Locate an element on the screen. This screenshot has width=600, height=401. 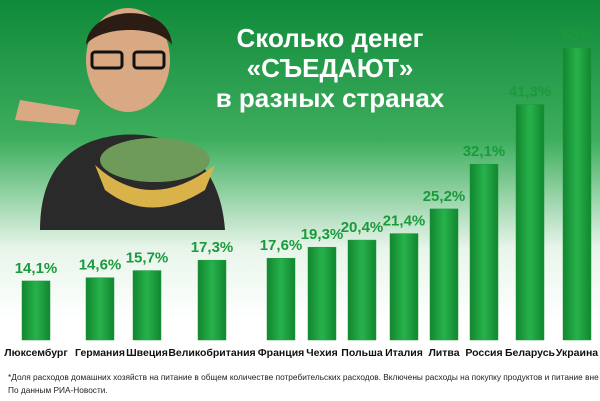
footer-background is located at coordinates (300, 372).